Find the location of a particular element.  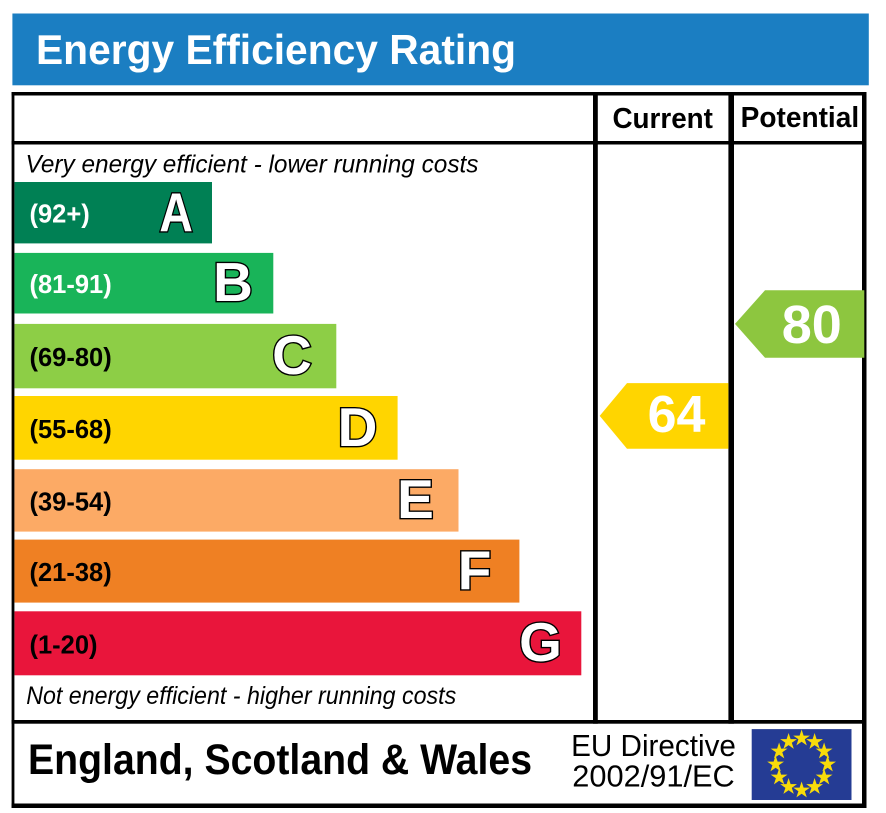

svg-text: Current is located at coordinates (662, 119).